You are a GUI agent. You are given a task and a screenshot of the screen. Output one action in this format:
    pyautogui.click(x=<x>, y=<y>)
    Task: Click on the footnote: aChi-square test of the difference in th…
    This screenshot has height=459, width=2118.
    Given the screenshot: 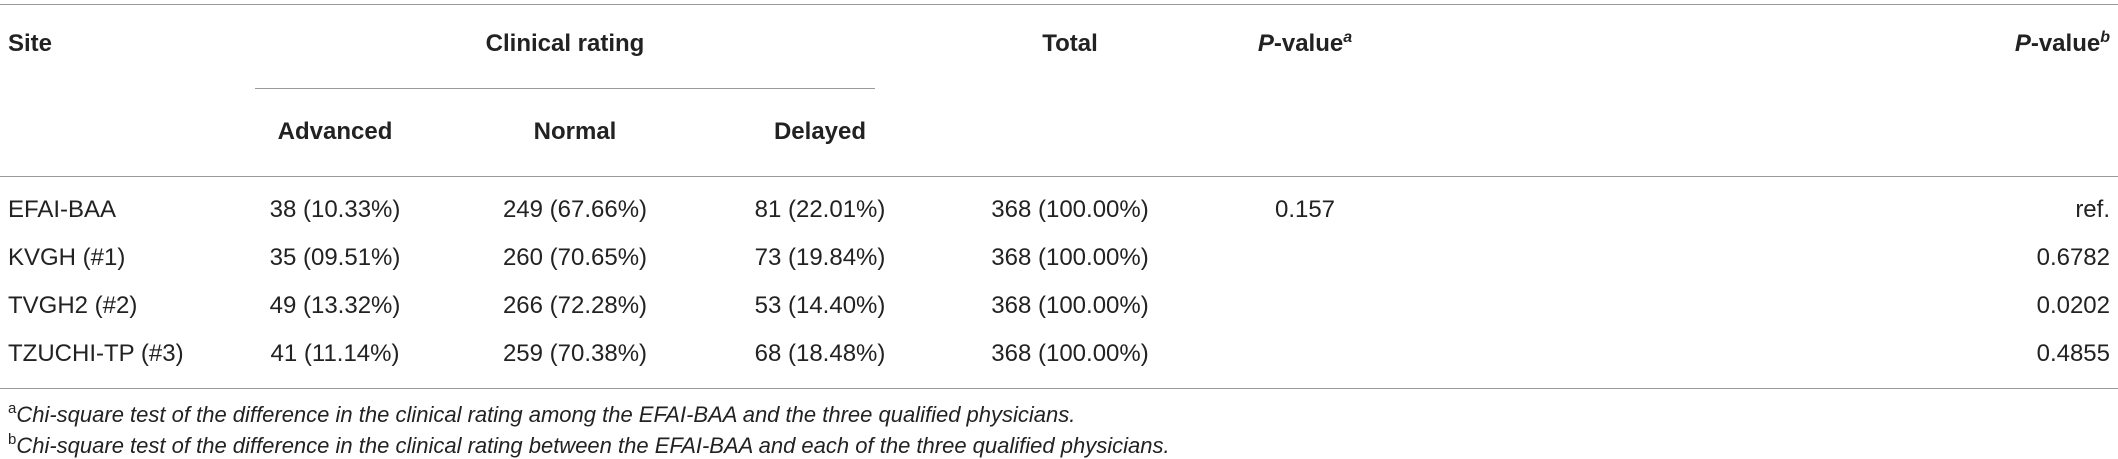 What is the action you would take?
    pyautogui.click(x=541, y=415)
    